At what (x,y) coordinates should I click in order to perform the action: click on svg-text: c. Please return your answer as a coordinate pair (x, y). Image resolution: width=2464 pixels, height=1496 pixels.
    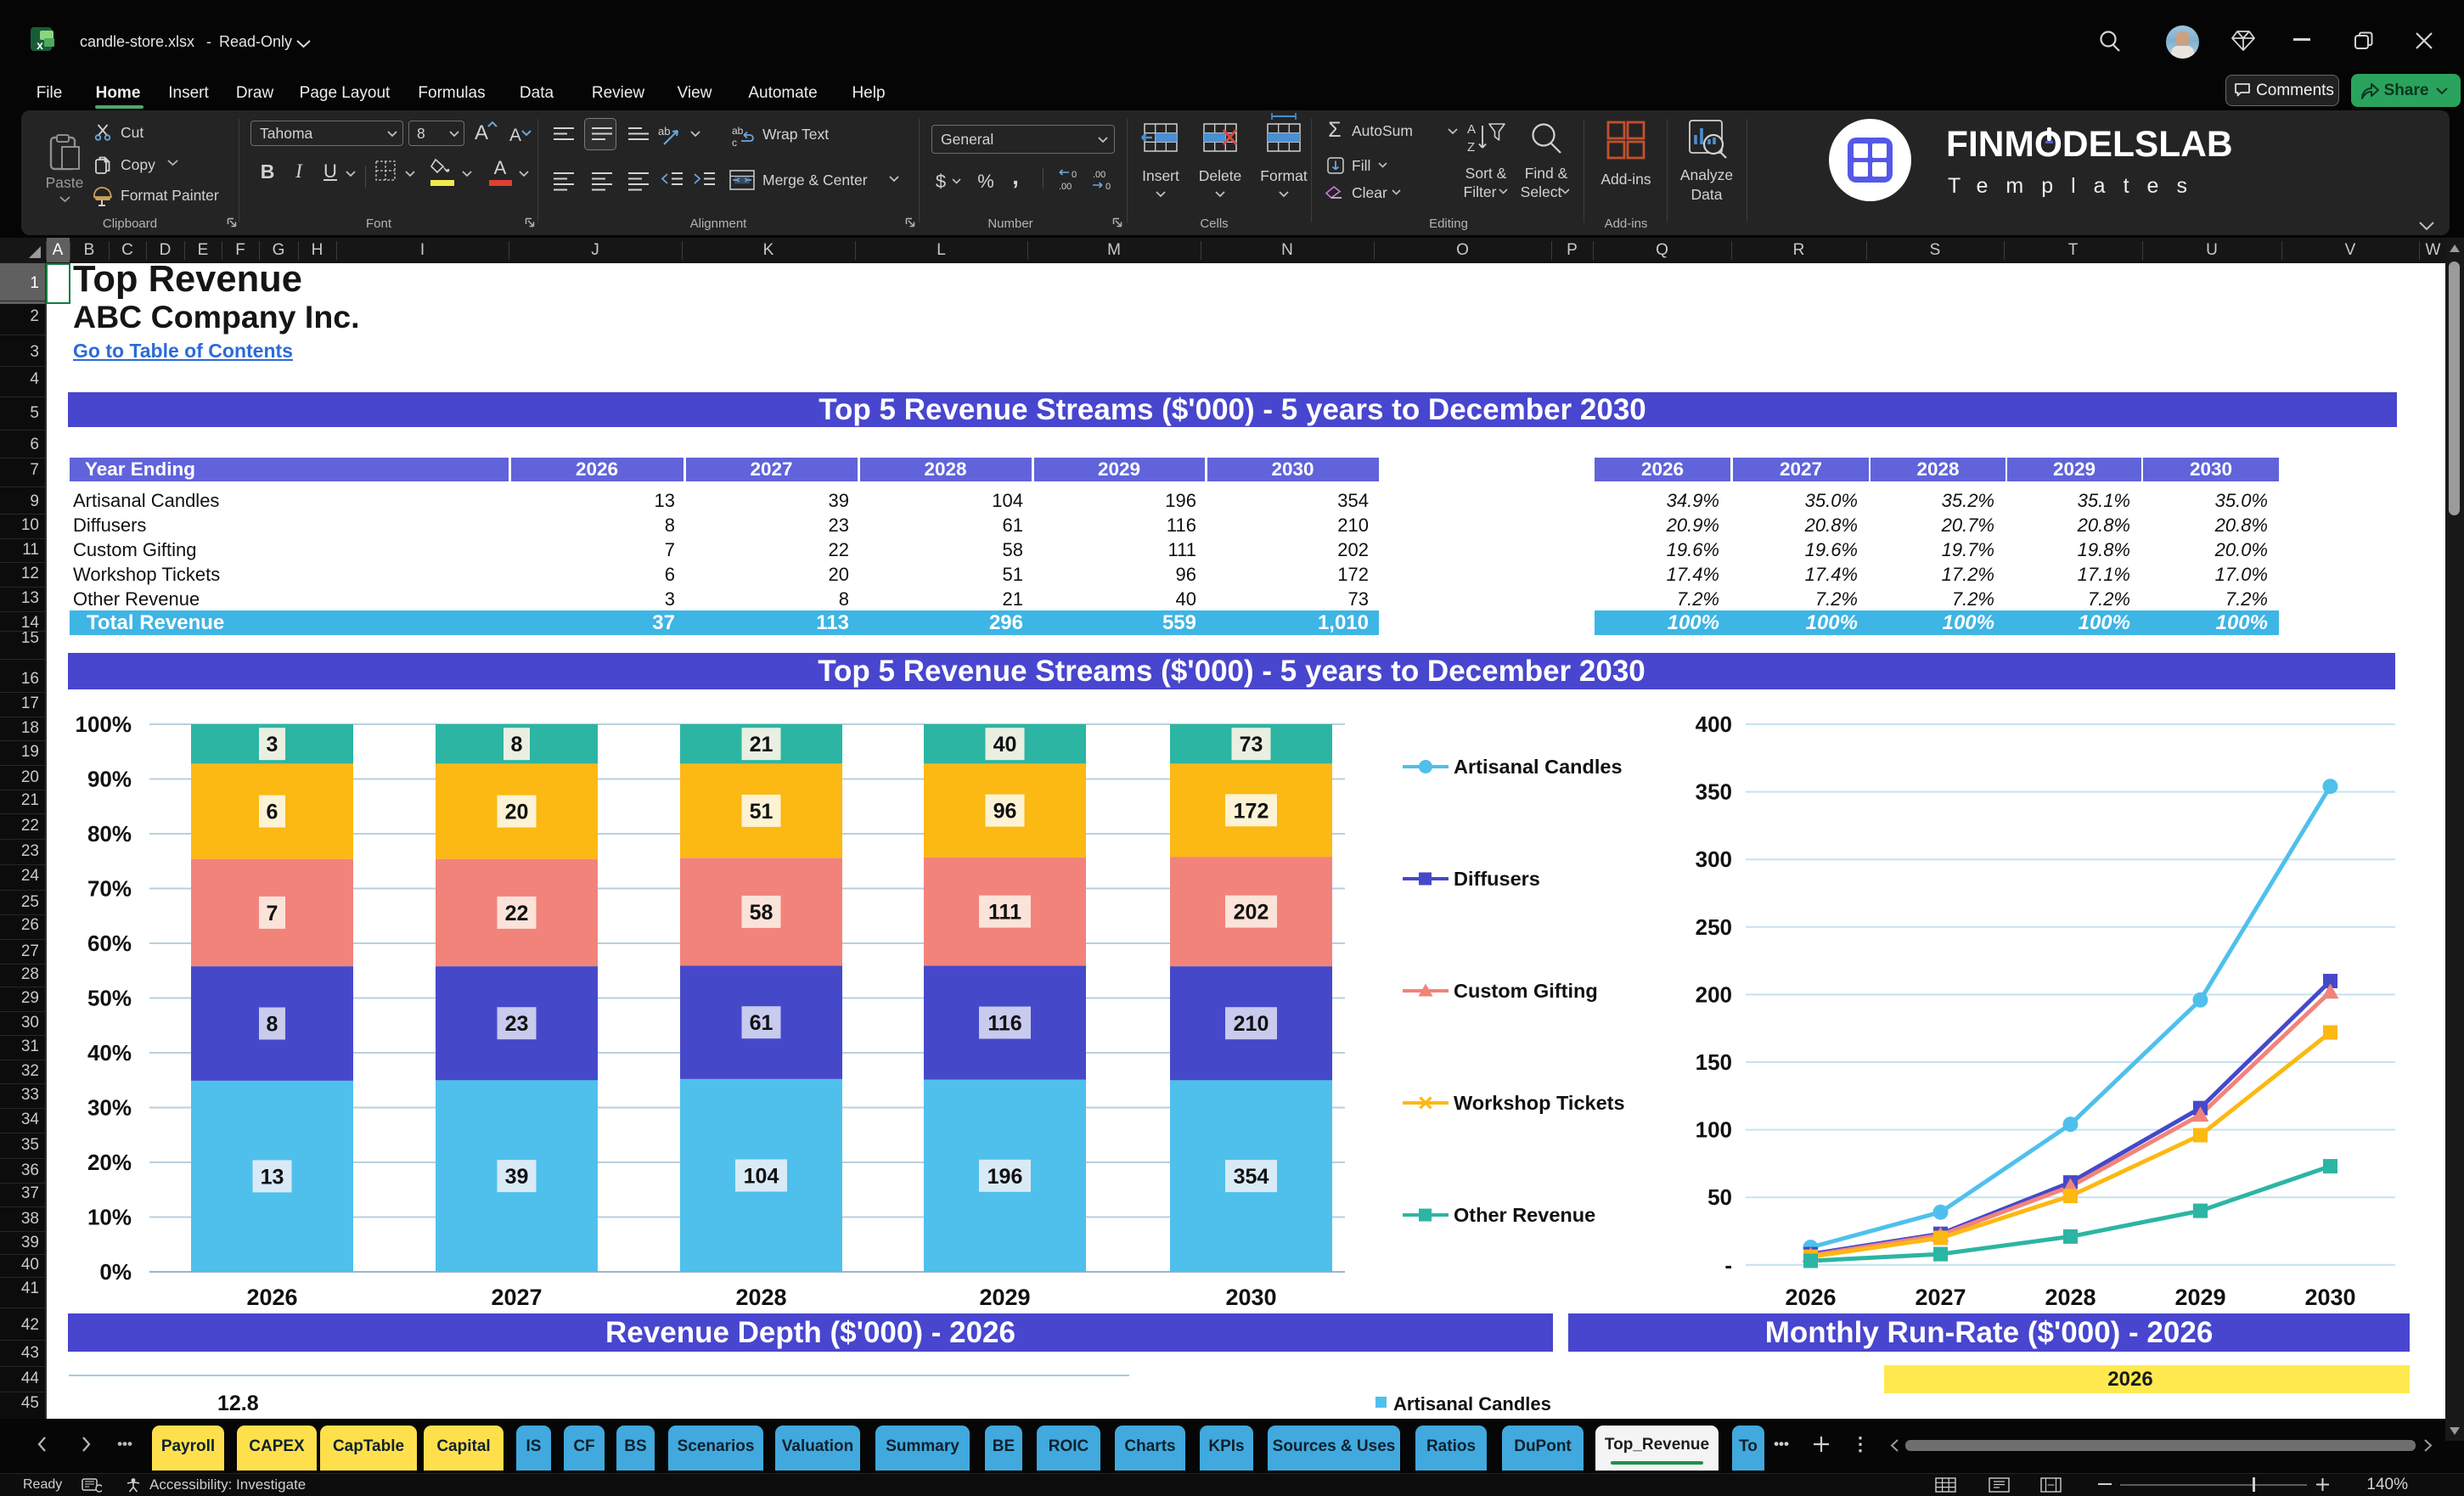
    Looking at the image, I should click on (734, 142).